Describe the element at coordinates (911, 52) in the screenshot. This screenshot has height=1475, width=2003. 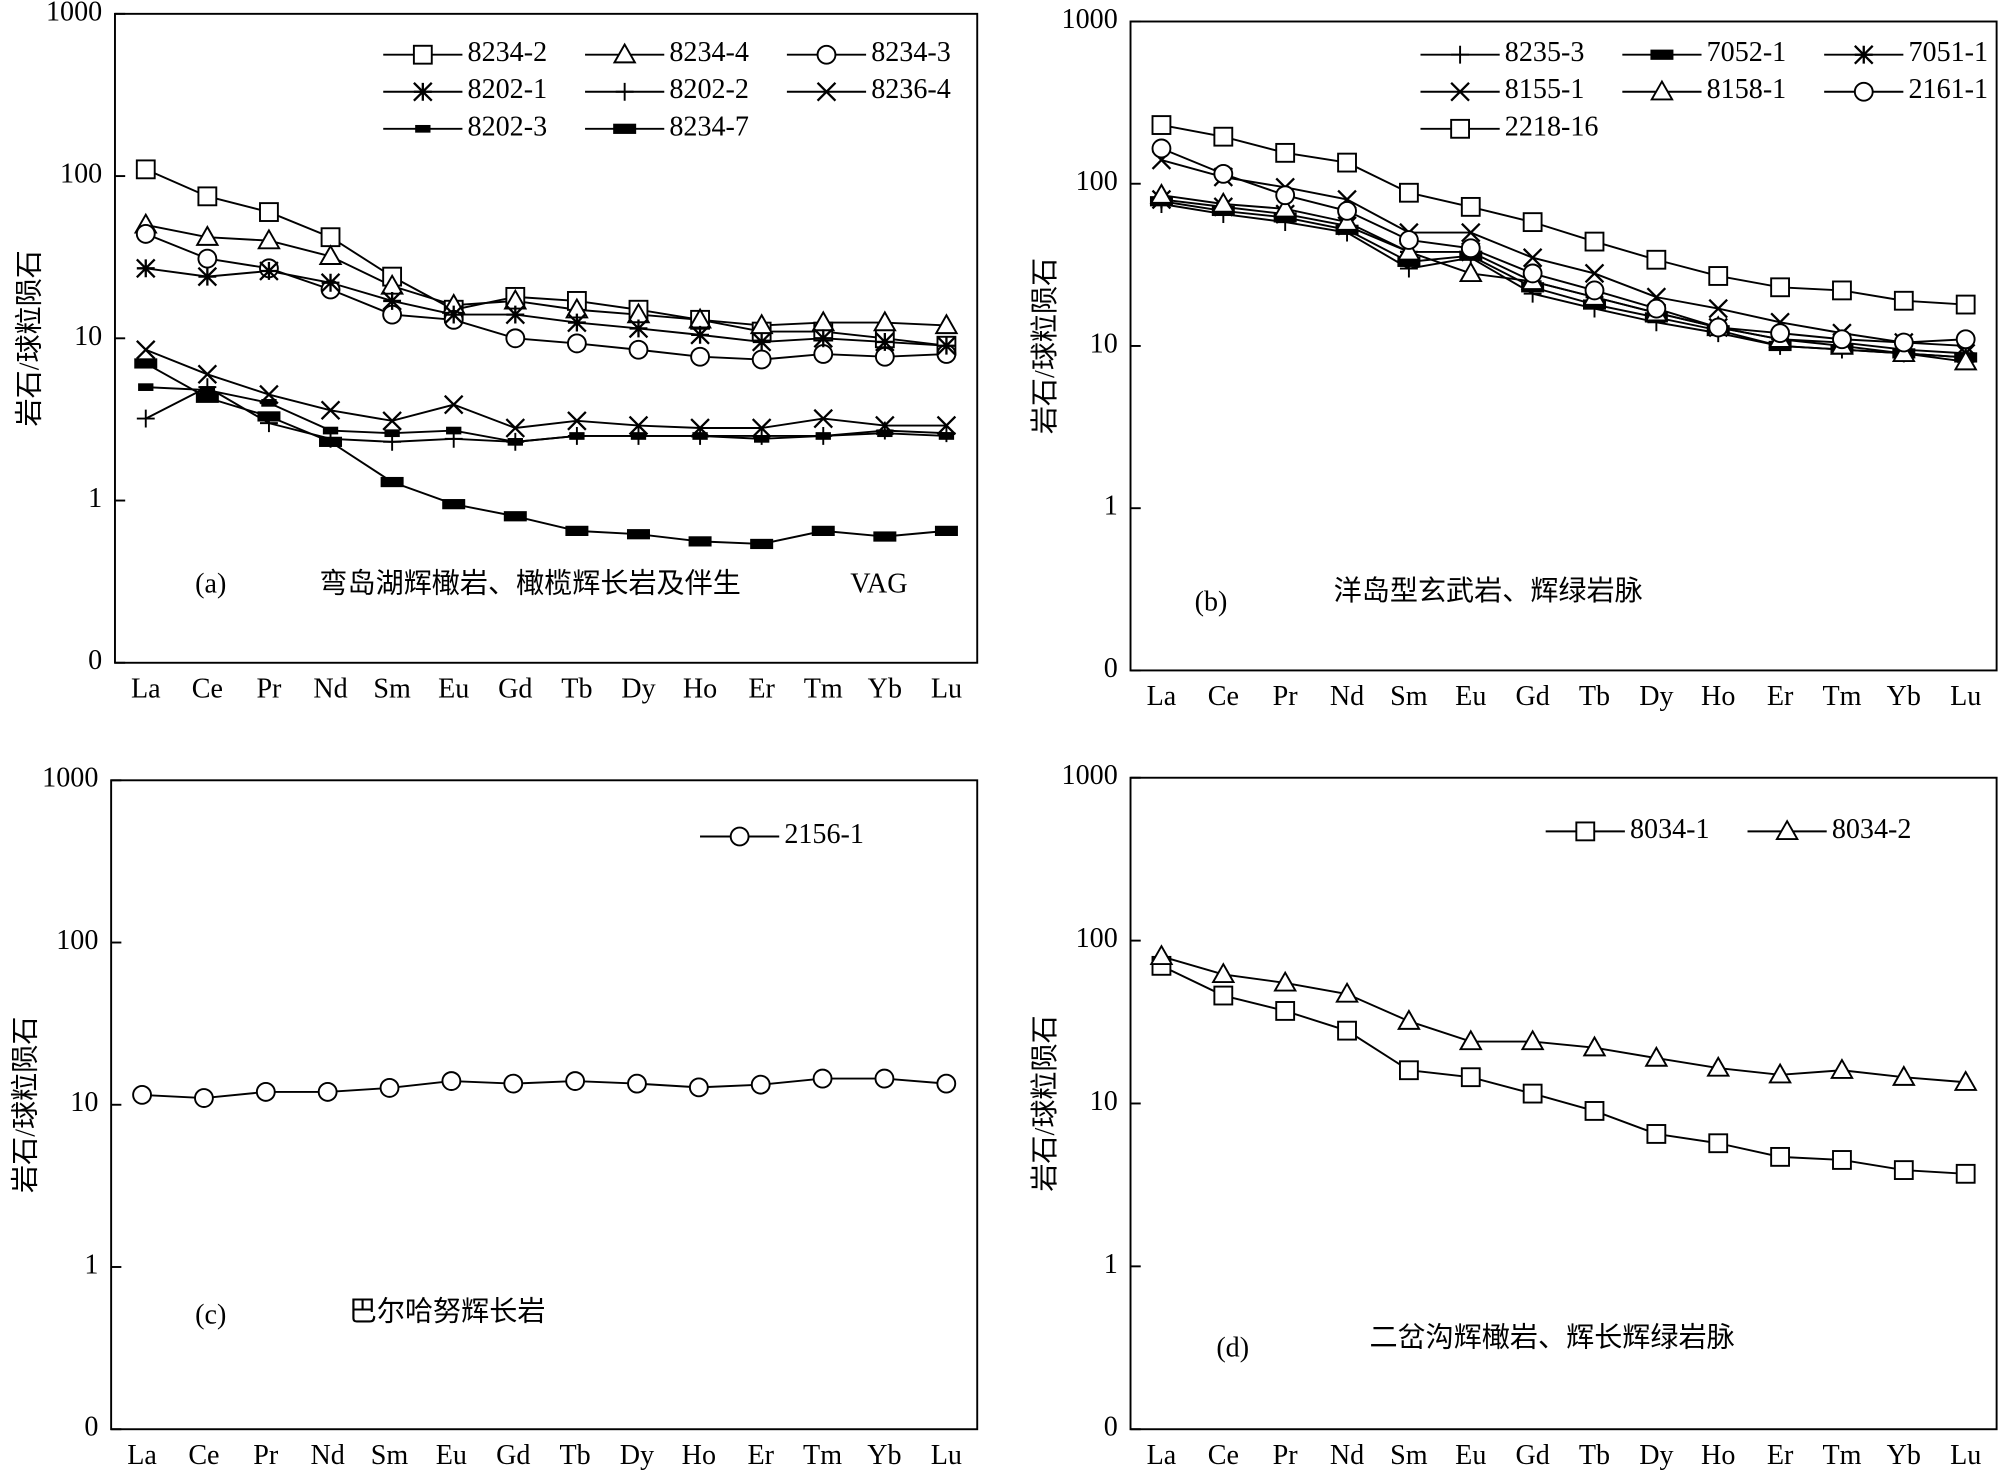
I see `legend-label: 8234-3` at that location.